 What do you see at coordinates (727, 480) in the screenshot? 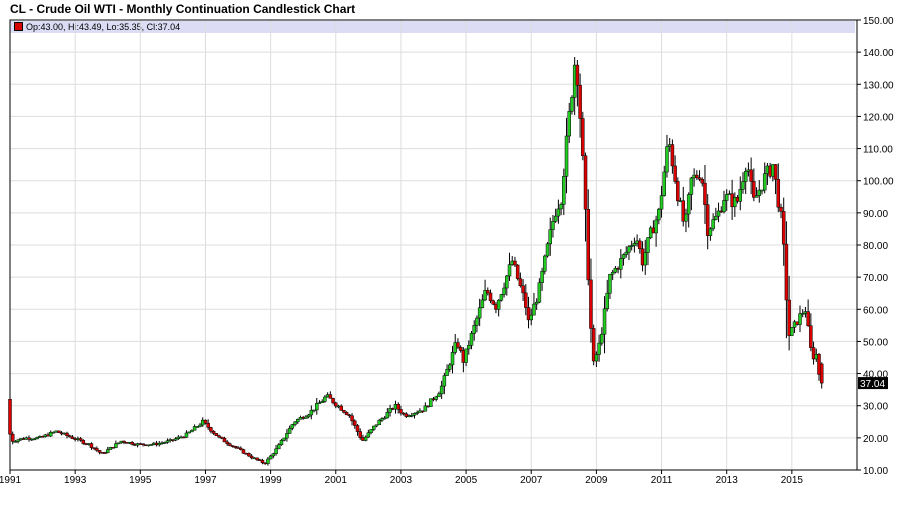
I see `x-tick-label: 2013` at bounding box center [727, 480].